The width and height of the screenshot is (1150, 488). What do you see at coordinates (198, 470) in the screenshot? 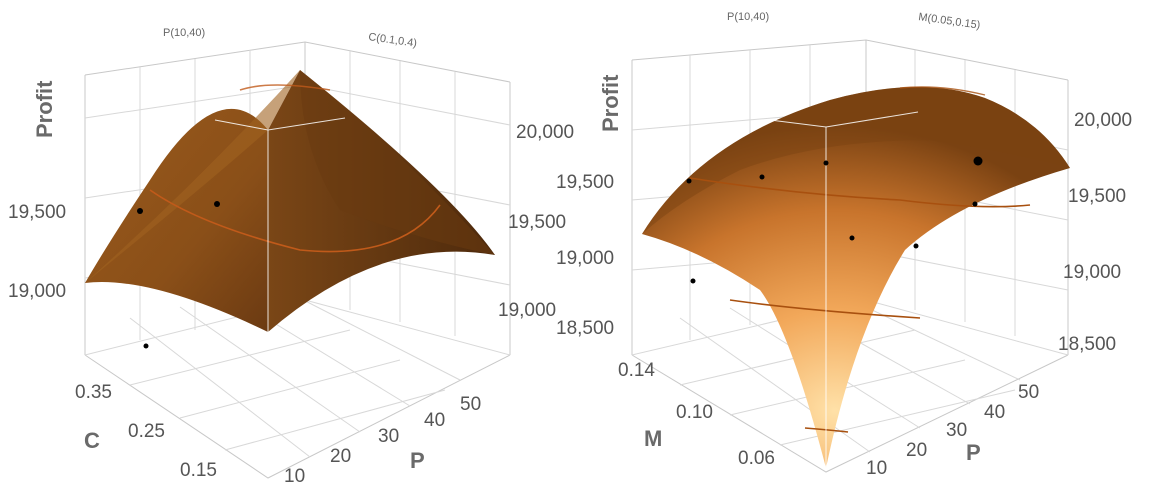
I see `plot-1-y-tick-1: 0.15` at bounding box center [198, 470].